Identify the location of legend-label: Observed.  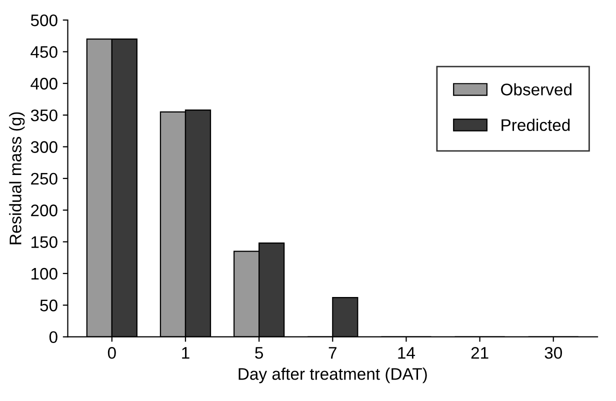
(536, 89).